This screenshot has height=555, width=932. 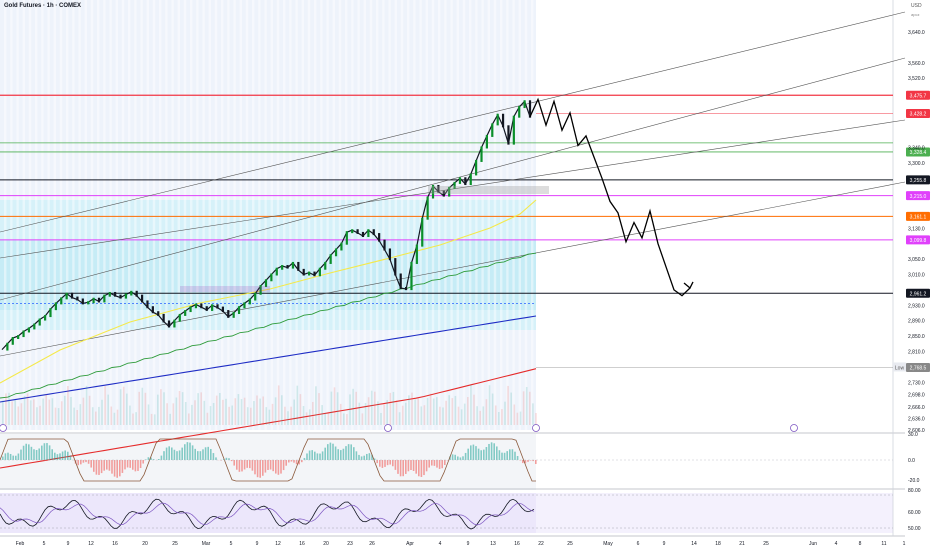 What do you see at coordinates (638, 544) in the screenshot?
I see `time-axis-label: 6` at bounding box center [638, 544].